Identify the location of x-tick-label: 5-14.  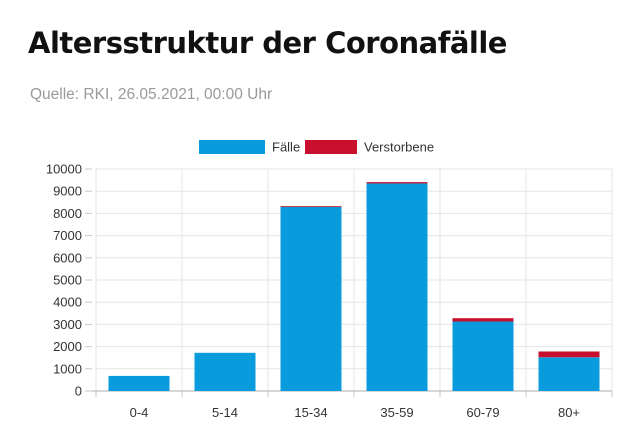
(225, 412).